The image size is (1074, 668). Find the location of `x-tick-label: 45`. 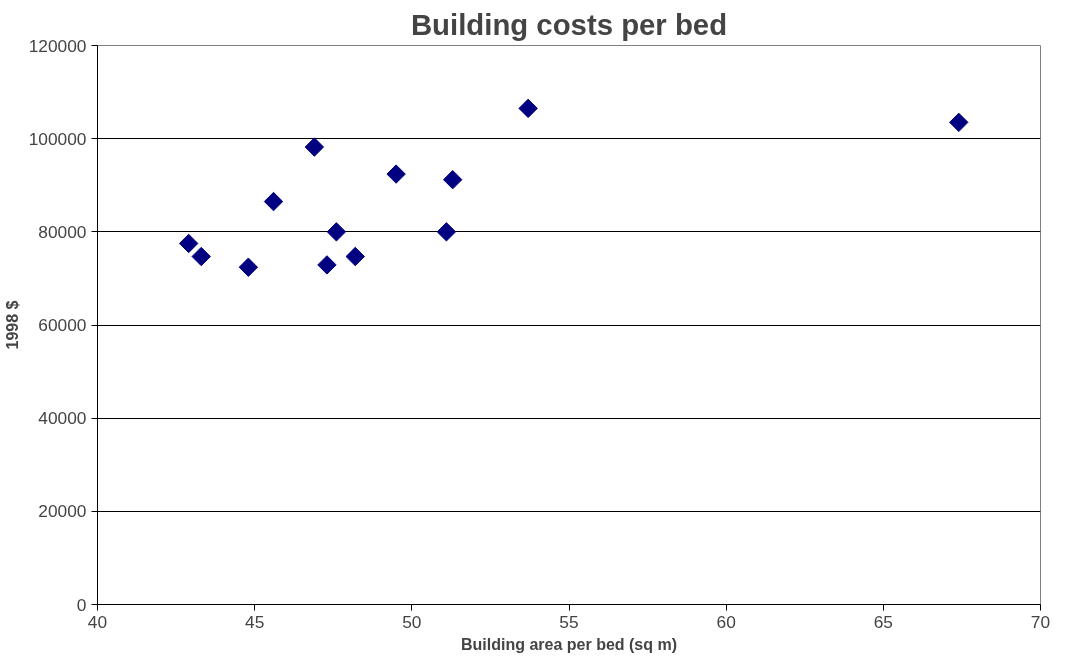

x-tick-label: 45 is located at coordinates (255, 621).